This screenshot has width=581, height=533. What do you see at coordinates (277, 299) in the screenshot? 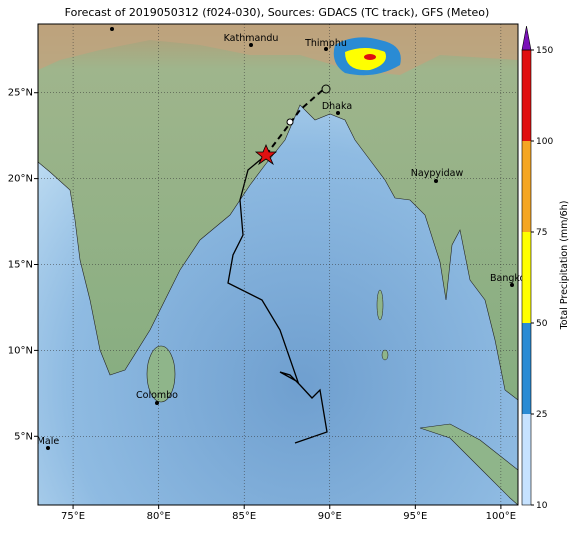
I see `past-track` at bounding box center [277, 299].